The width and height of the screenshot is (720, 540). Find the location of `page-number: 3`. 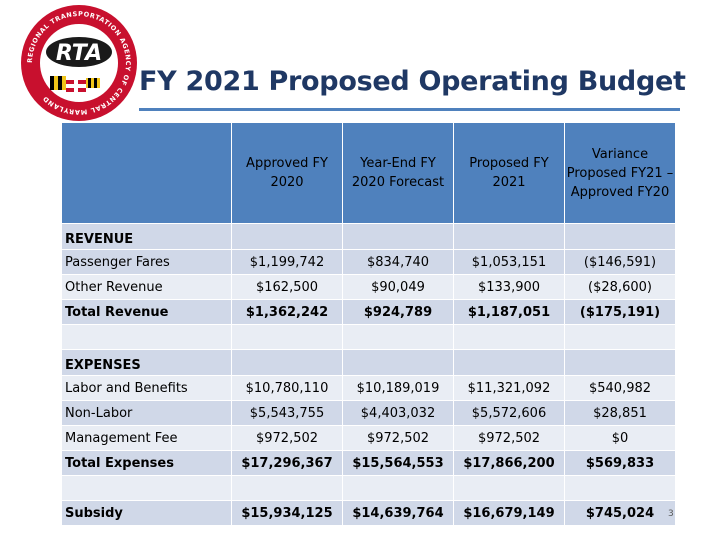

page-number: 3 is located at coordinates (671, 514).